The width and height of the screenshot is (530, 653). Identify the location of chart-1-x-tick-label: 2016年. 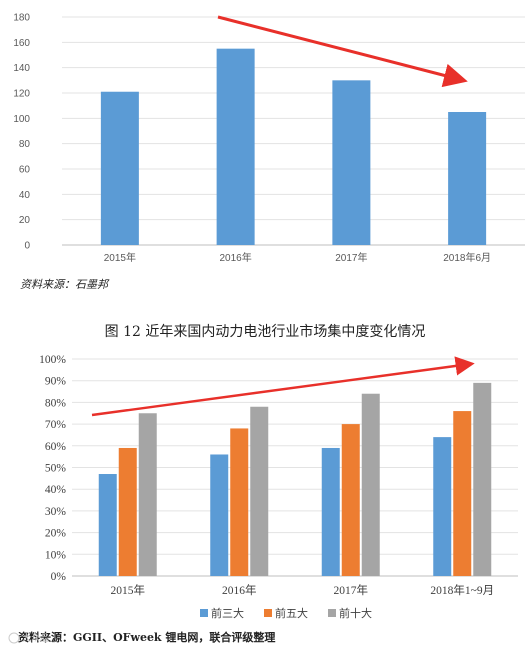
(236, 257).